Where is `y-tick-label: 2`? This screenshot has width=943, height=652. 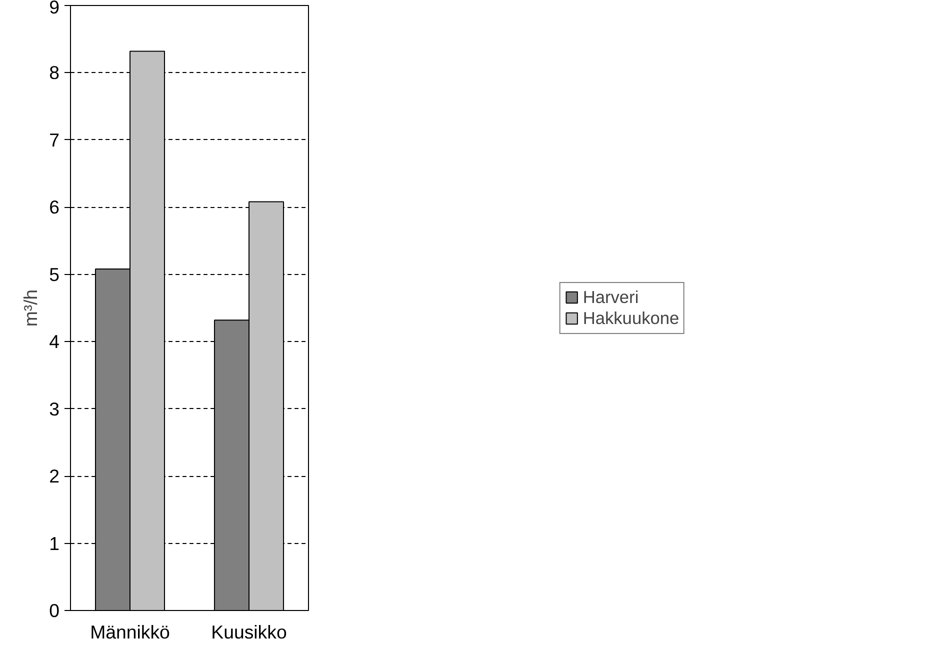
y-tick-label: 2 is located at coordinates (54, 476).